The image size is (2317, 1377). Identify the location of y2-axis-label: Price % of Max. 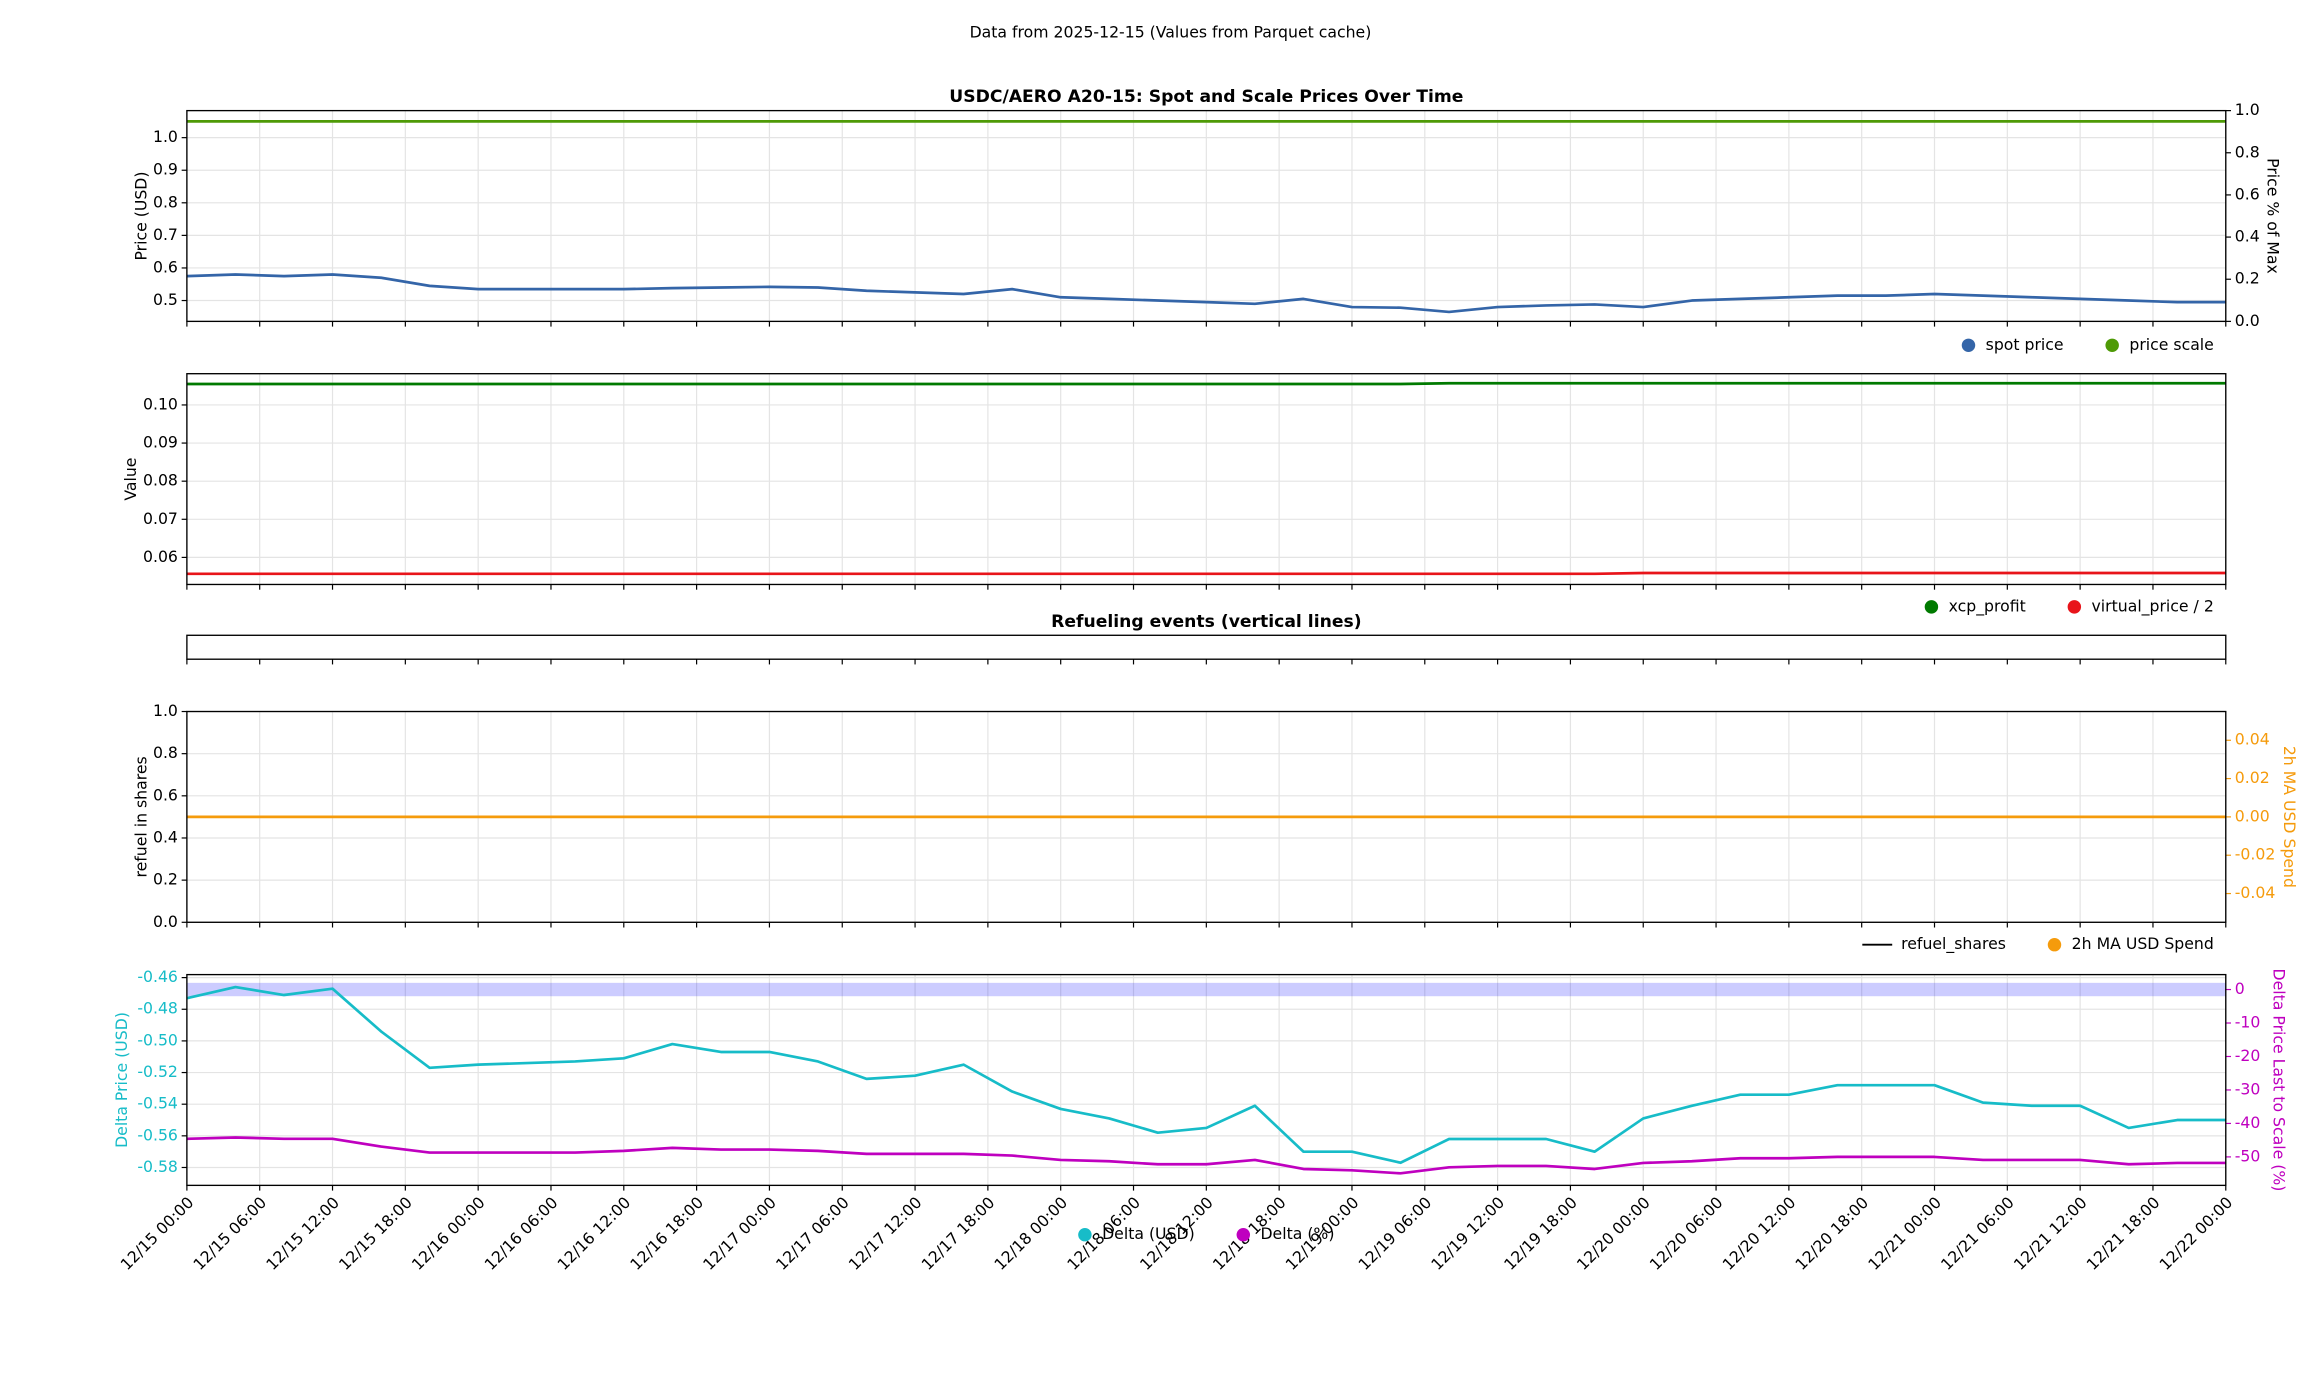
(2273, 216).